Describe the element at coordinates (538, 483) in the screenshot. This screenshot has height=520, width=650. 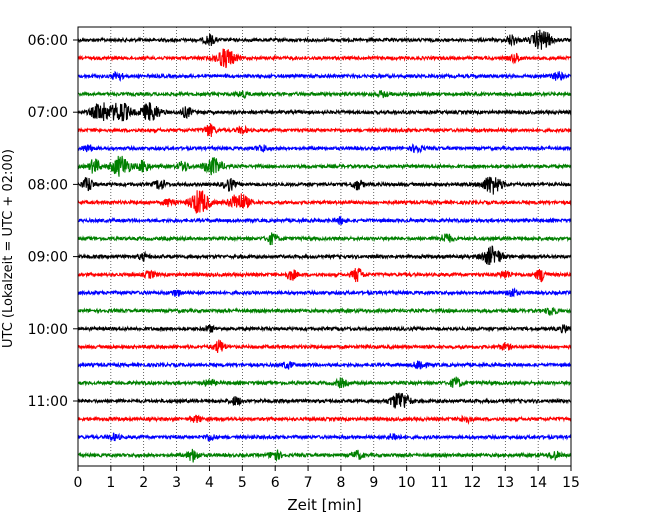
I see `x-tick-label: 14` at that location.